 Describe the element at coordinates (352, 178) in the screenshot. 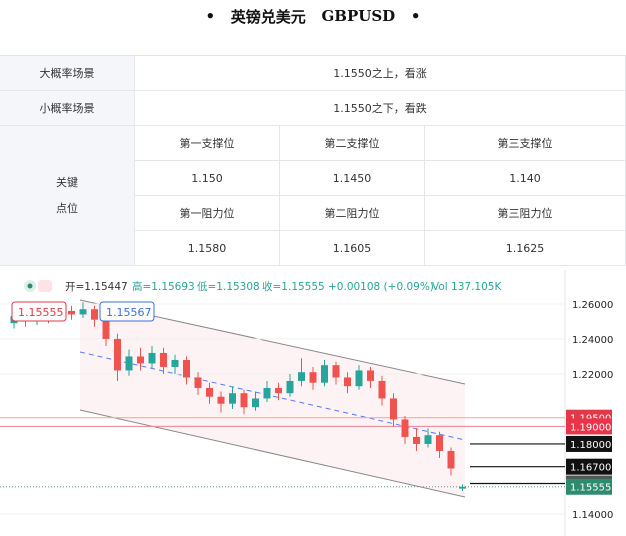

I see `cell: 1.1450` at that location.